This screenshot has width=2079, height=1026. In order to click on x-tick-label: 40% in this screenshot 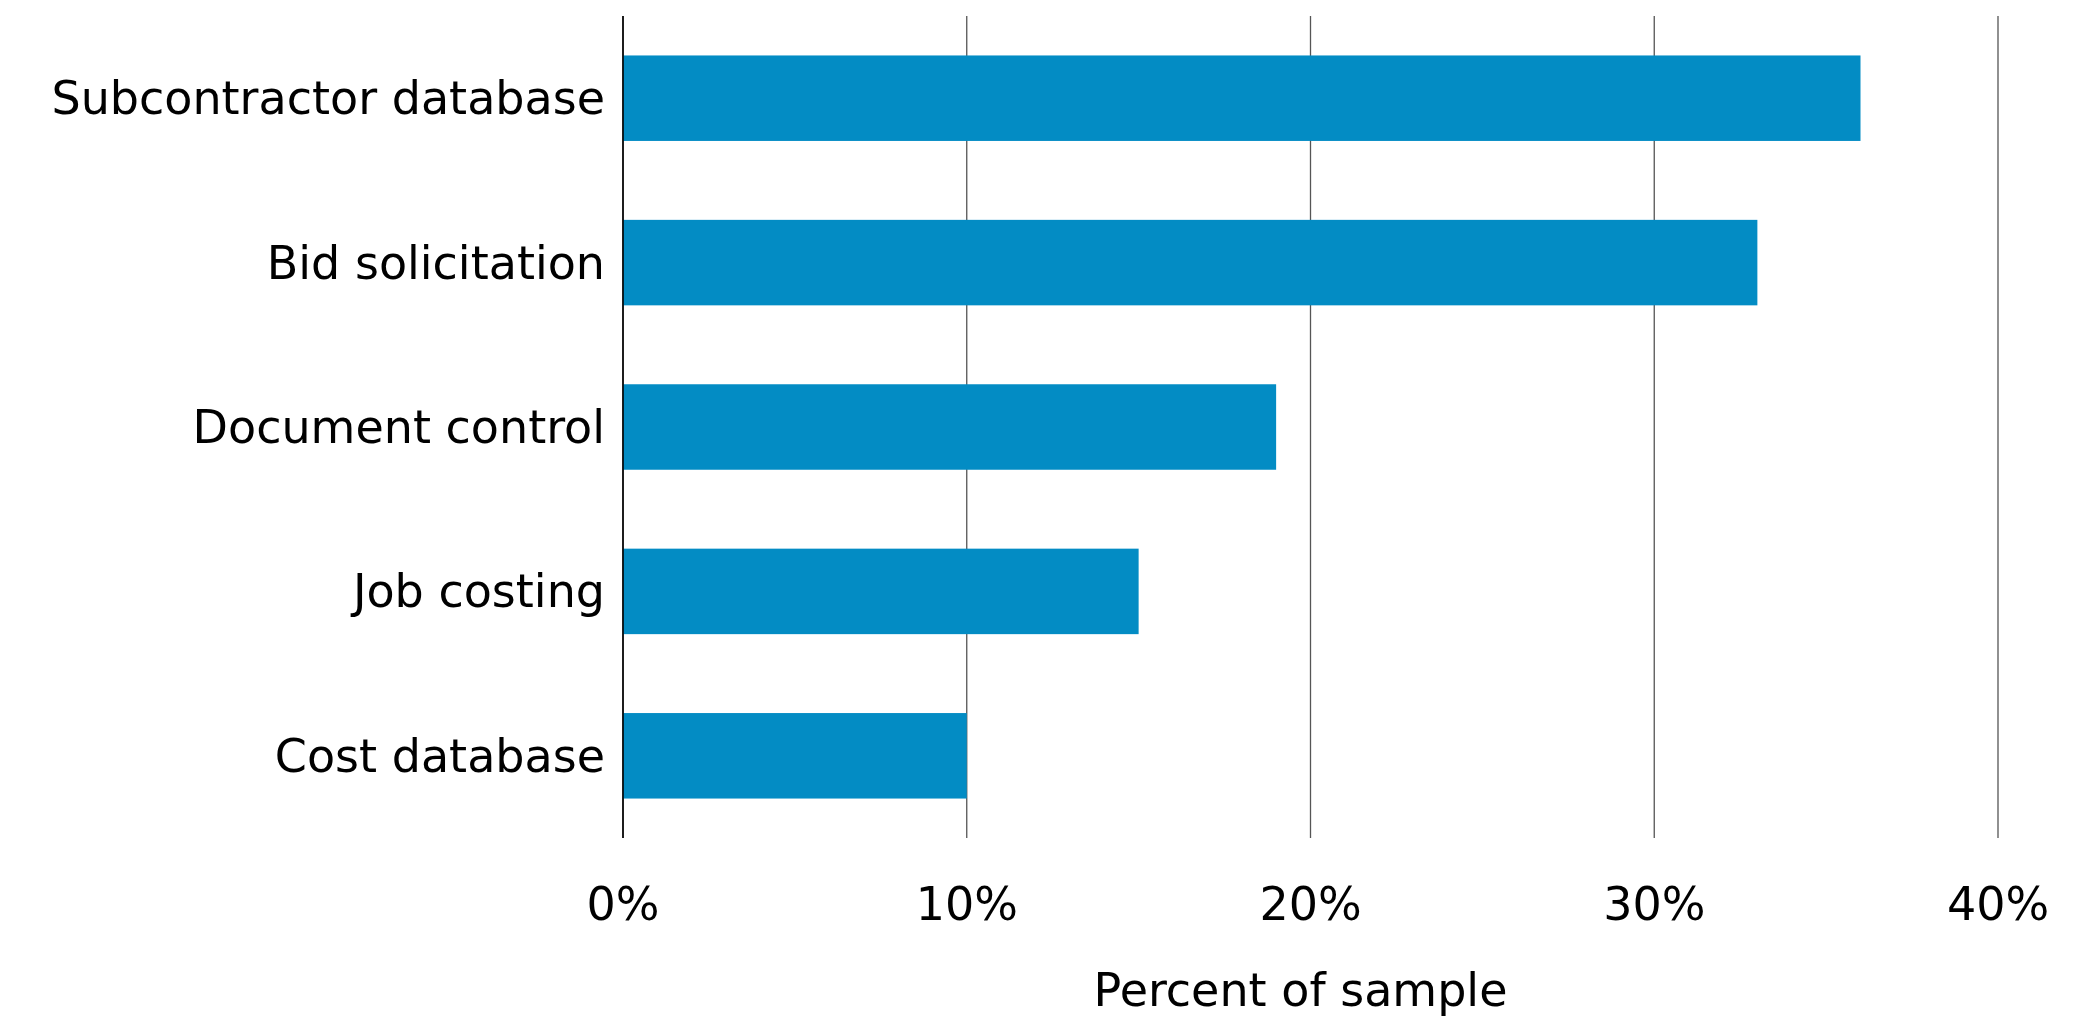, I will do `click(1998, 904)`.